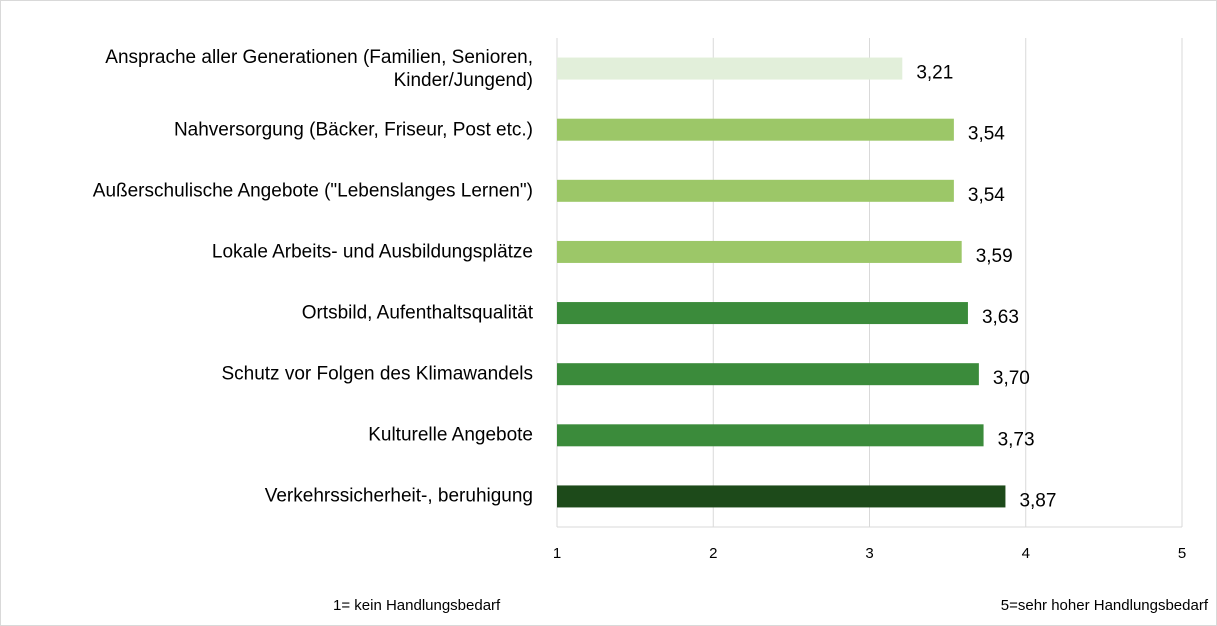 The width and height of the screenshot is (1217, 626). Describe the element at coordinates (372, 252) in the screenshot. I see `category-label: Lokale Arbeits- und Ausbildungsplätze` at that location.